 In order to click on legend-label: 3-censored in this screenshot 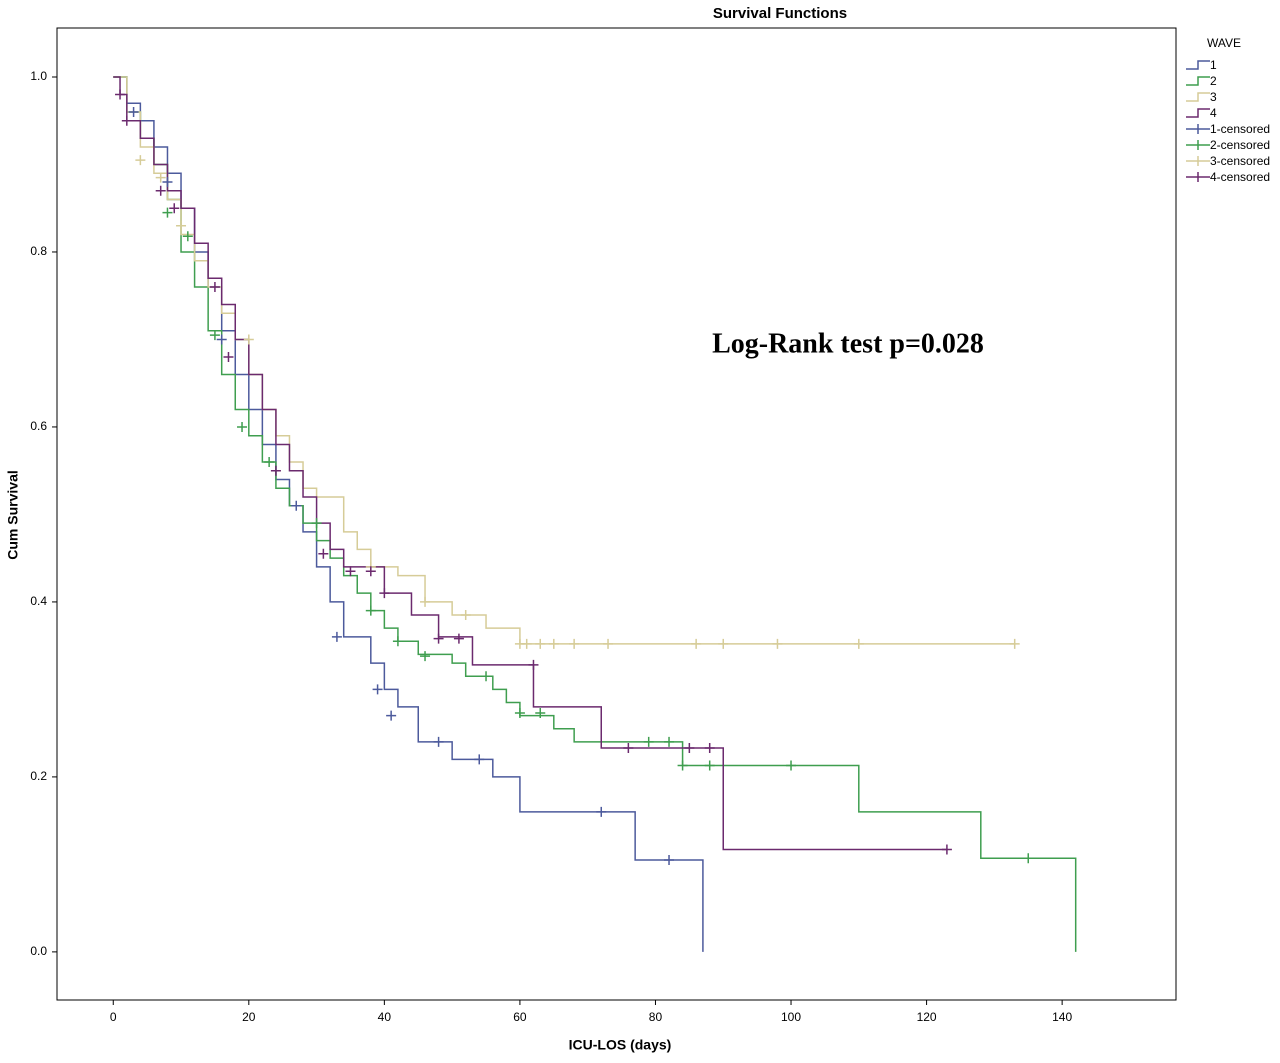, I will do `click(1240, 161)`.